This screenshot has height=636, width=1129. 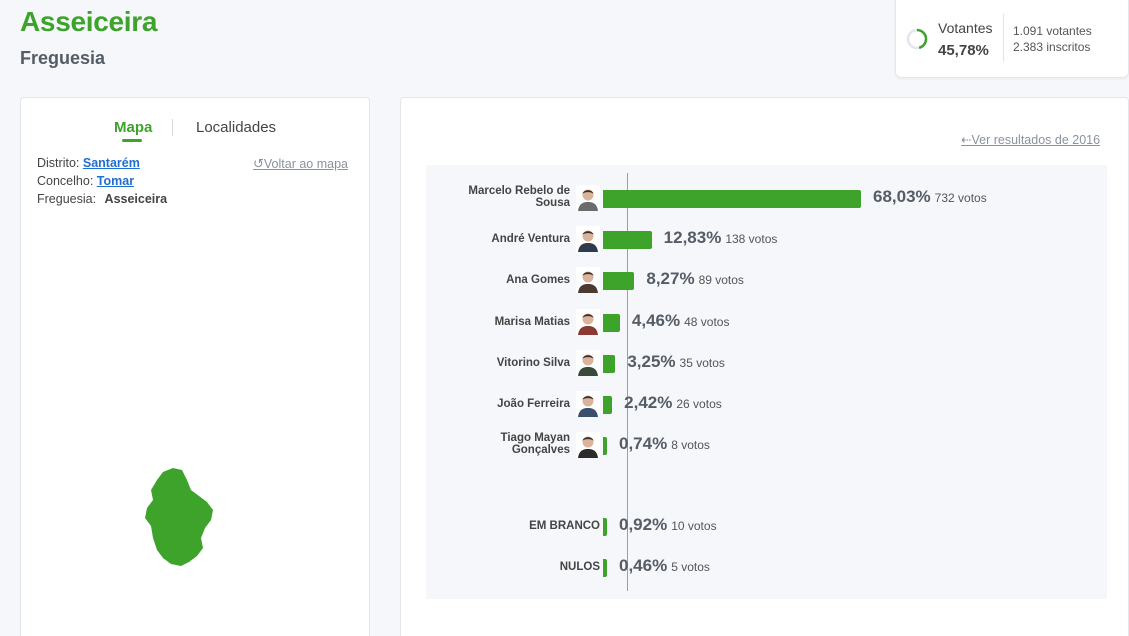 I want to click on result-row-candidate: André Ventura 12,83% 138 votos, so click(x=766, y=239).